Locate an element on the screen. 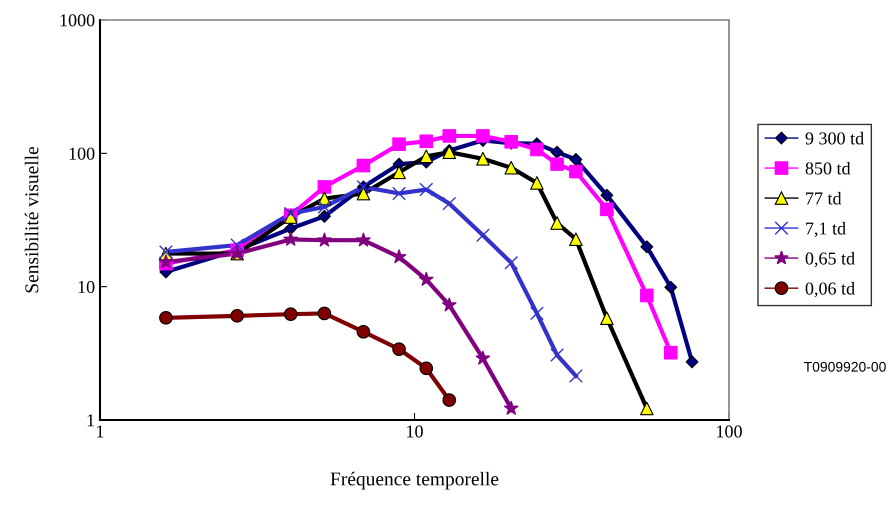 The width and height of the screenshot is (889, 510). x-tick-label: 1 is located at coordinates (100, 431).